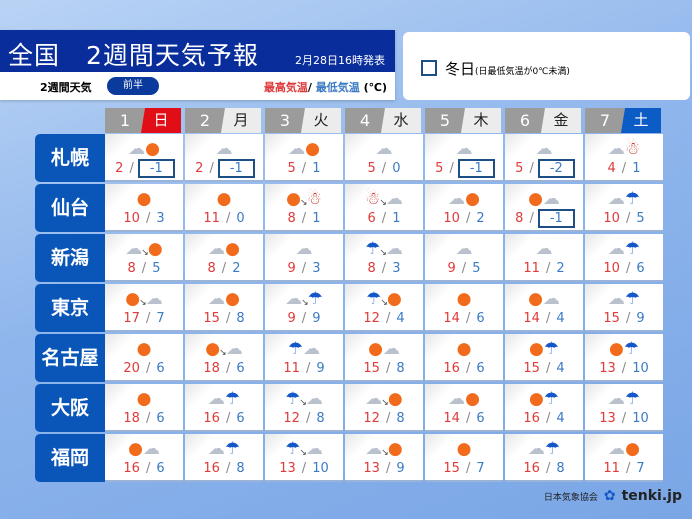 This screenshot has width=692, height=519. I want to click on city-label: 新潟, so click(70, 258).